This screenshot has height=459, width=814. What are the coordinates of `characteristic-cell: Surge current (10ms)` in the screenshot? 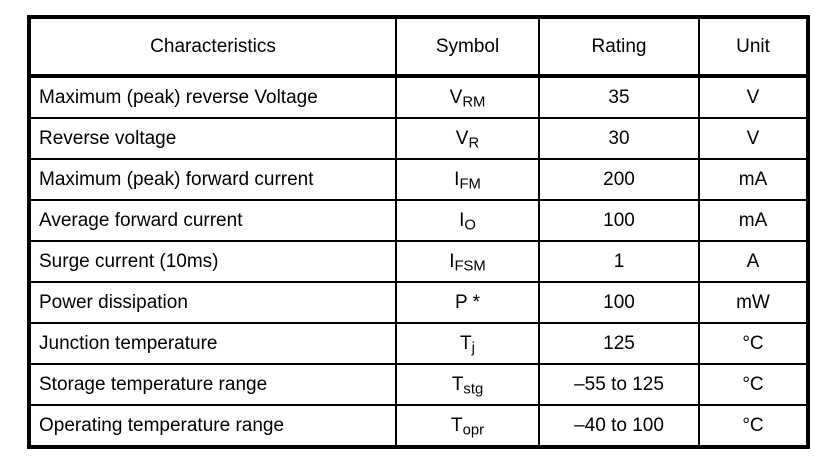 It's located at (212, 261).